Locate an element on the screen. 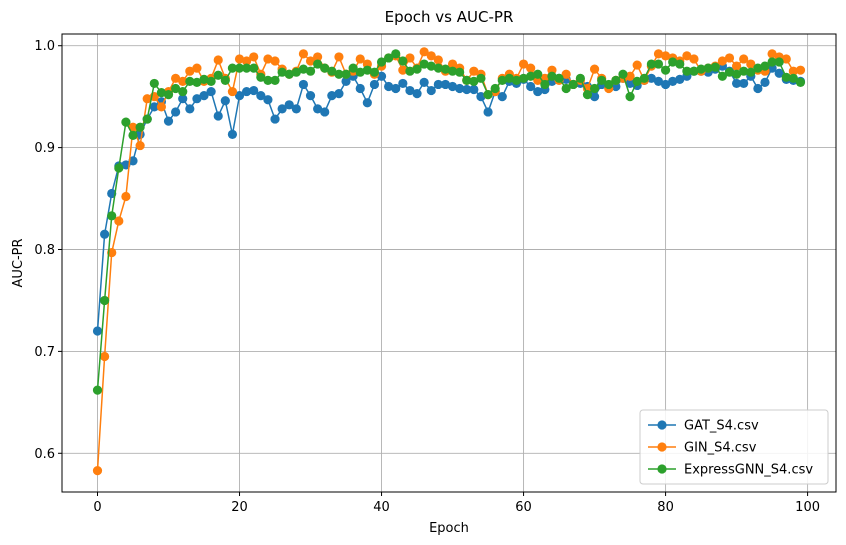 This screenshot has height=545, width=846. legend-label: GIN_S4.csv is located at coordinates (720, 448).